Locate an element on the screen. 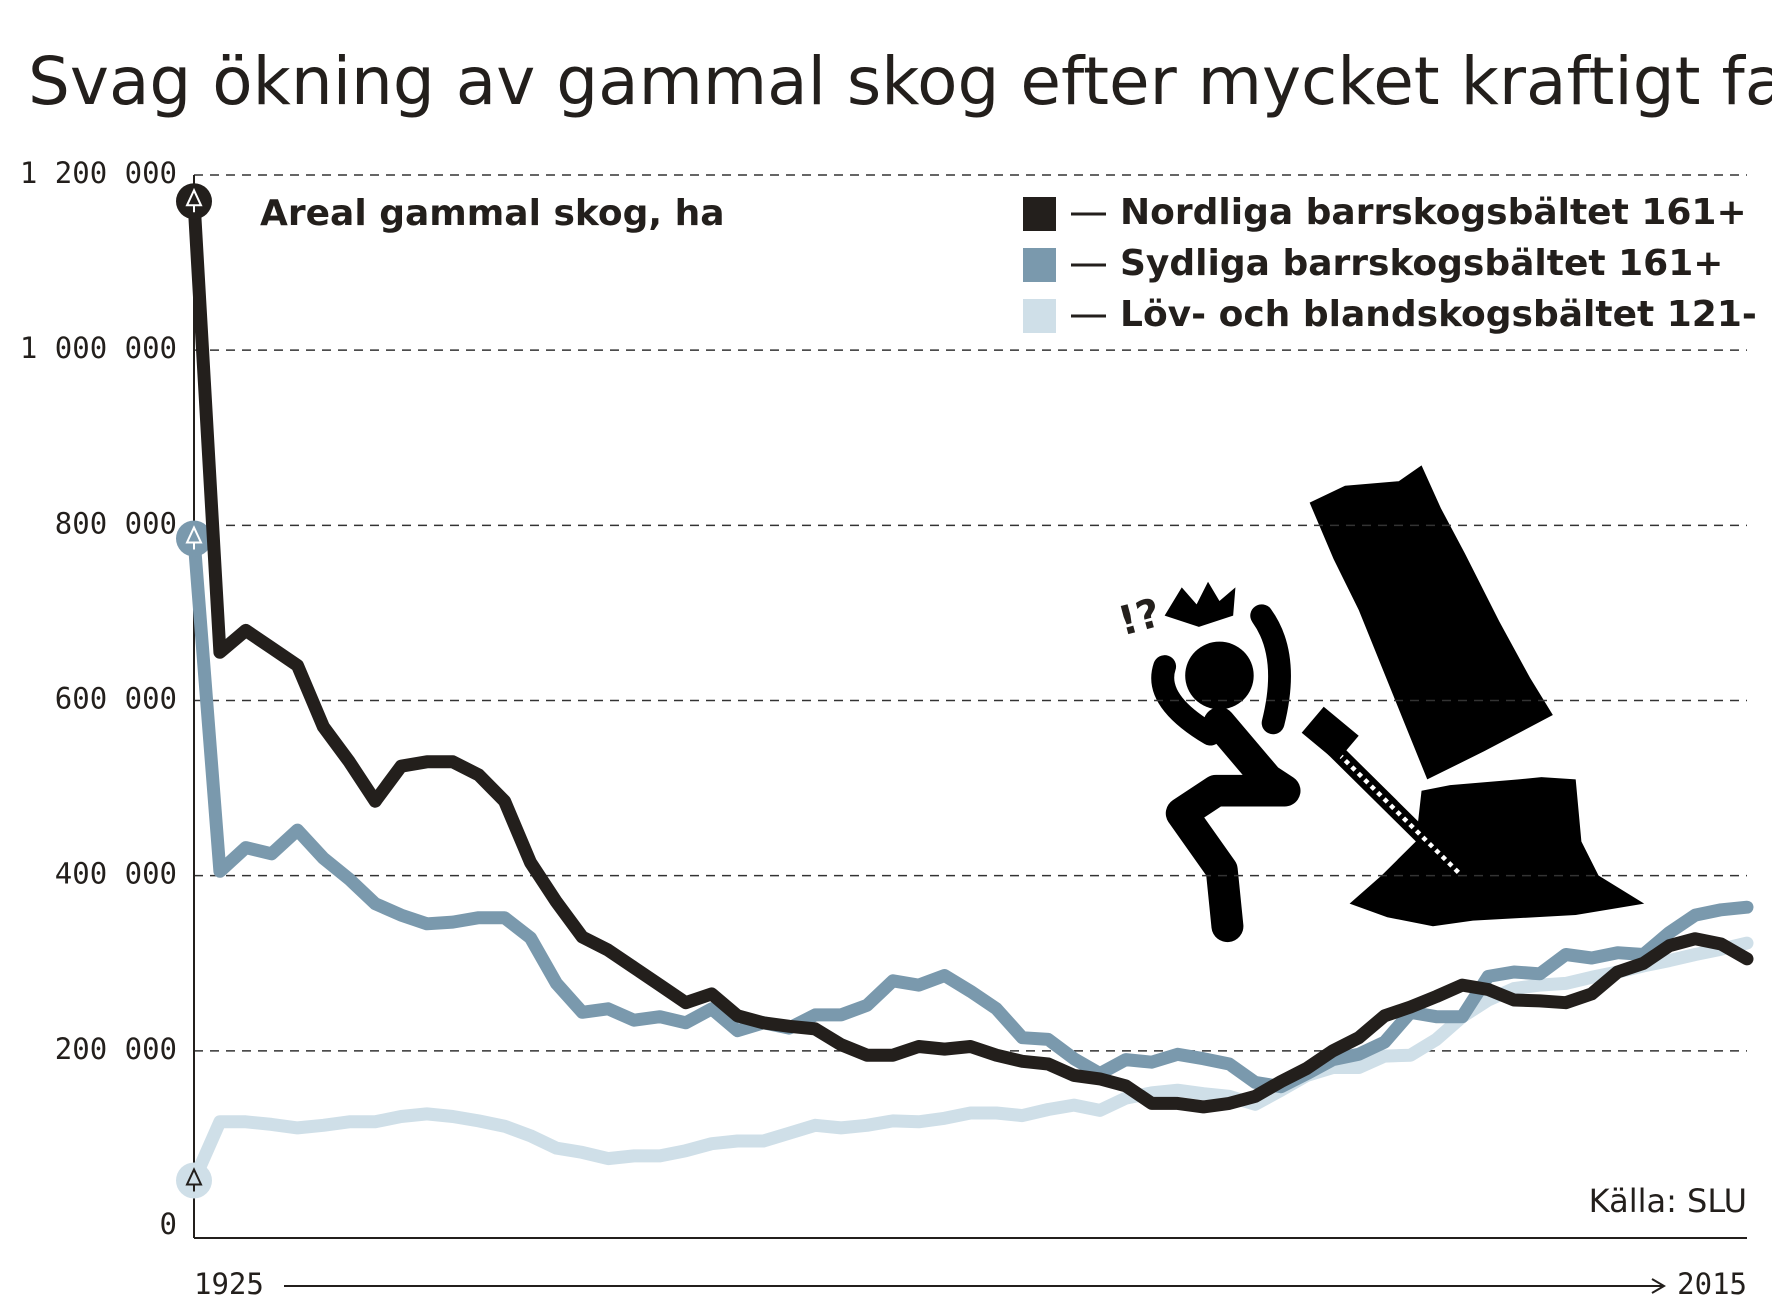 The height and width of the screenshot is (1299, 1772). subtitle: Areal gammal skog, ha is located at coordinates (492, 213).